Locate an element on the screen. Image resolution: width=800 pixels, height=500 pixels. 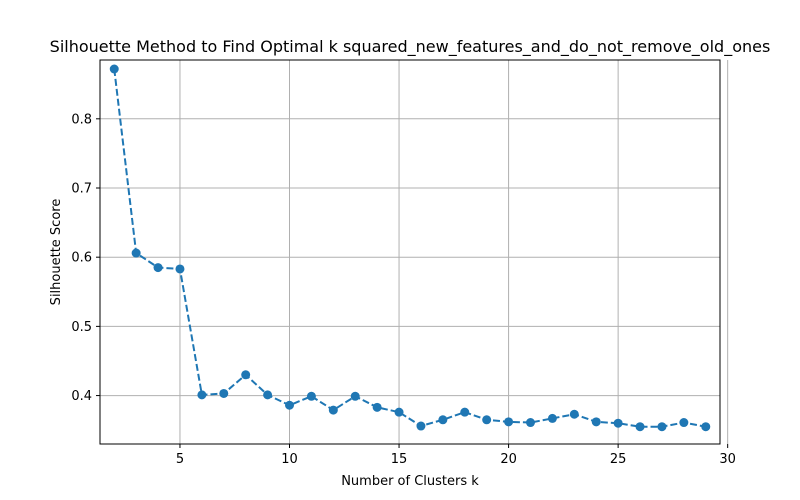
data-point-k22 is located at coordinates (552, 418).